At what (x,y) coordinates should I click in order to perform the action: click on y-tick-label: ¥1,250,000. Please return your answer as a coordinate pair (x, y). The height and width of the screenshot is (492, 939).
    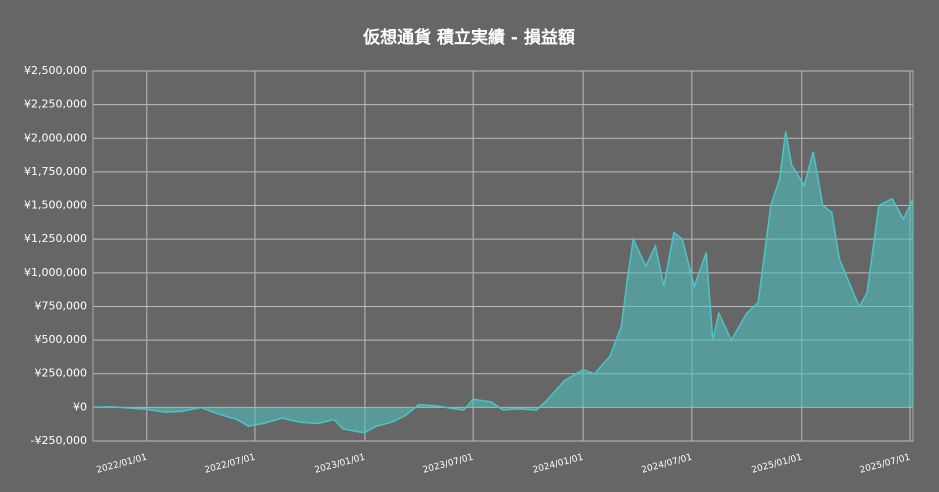
    Looking at the image, I should click on (55, 238).